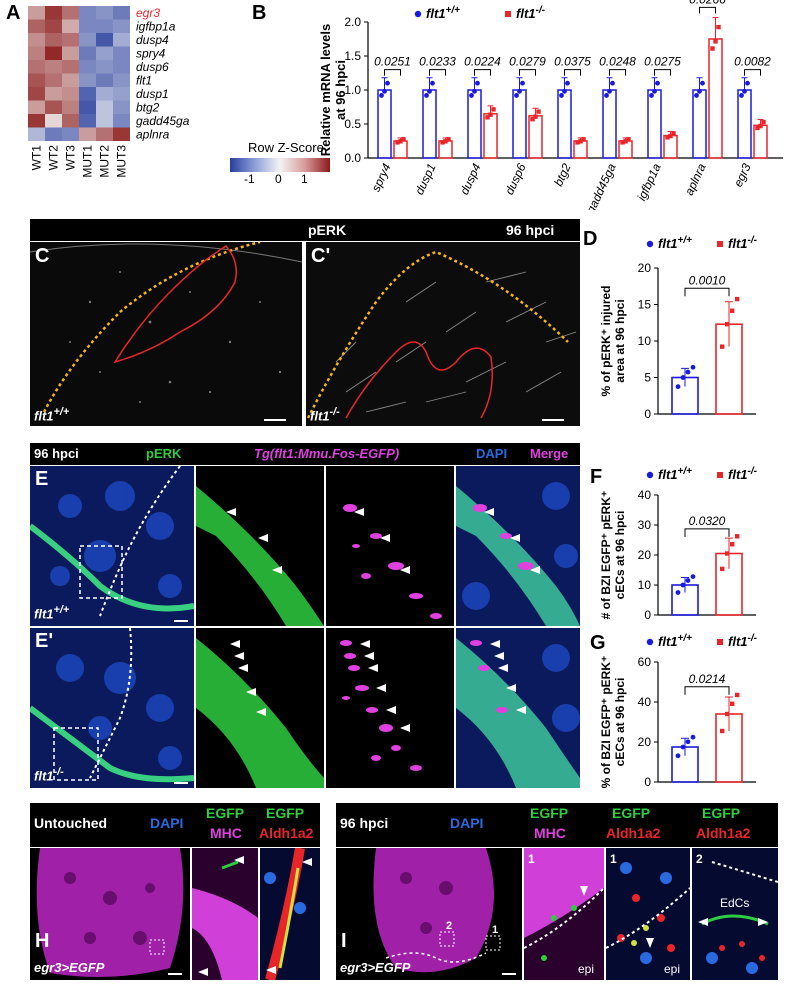  I want to click on chart-d-wt-legend-marker, so click(650, 244).